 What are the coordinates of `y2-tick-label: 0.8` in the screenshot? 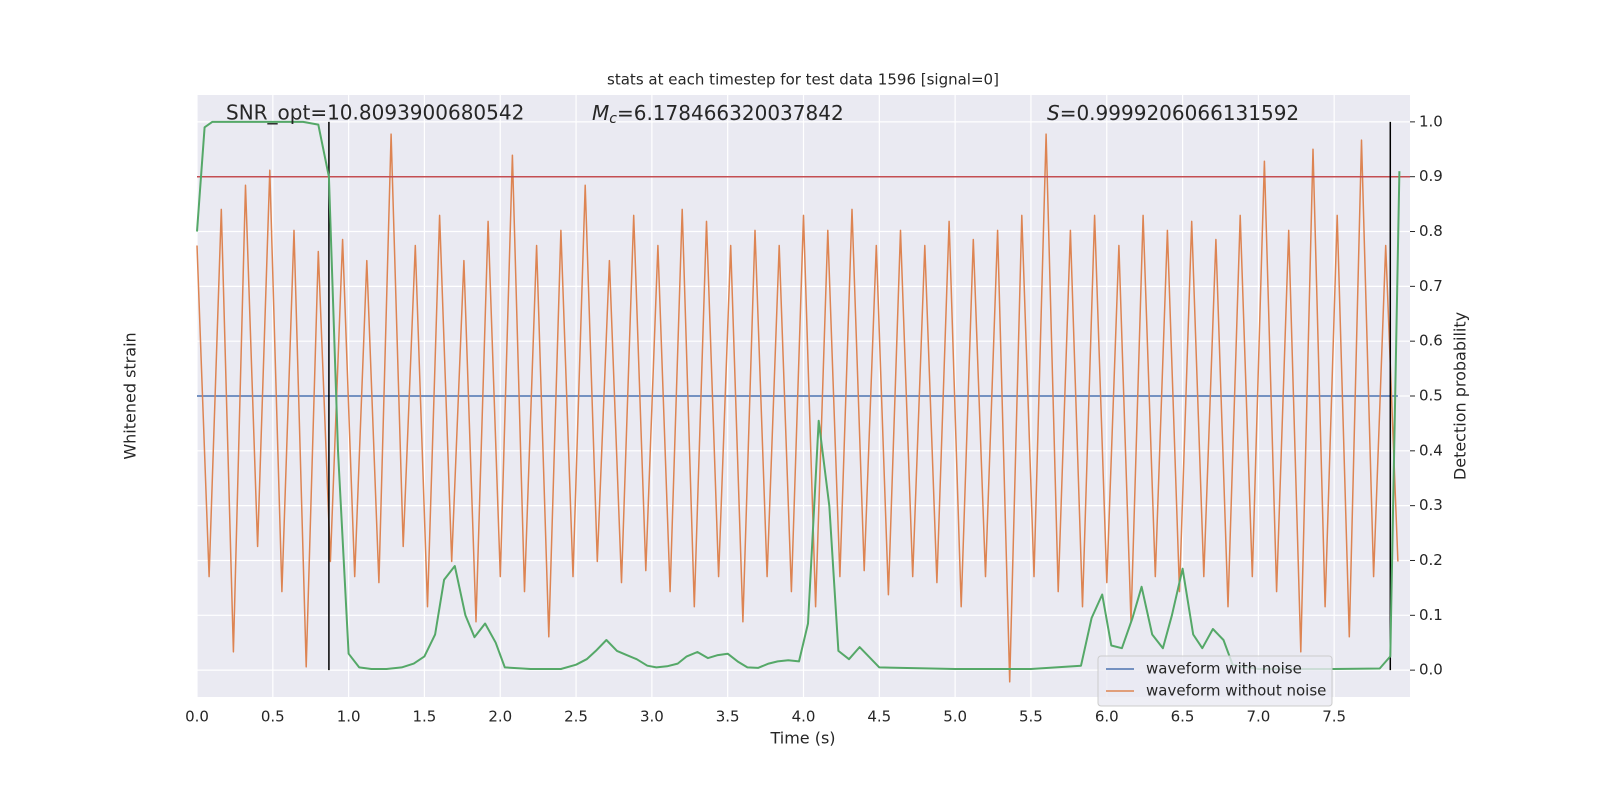 It's located at (1431, 231).